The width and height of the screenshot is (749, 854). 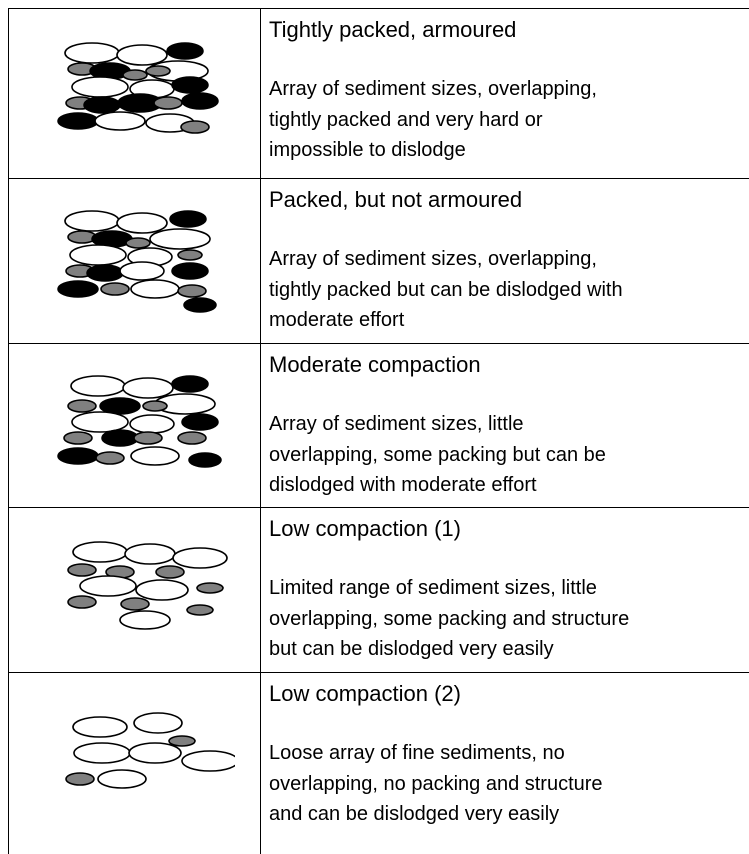 What do you see at coordinates (396, 199) in the screenshot?
I see `row-title: Packed, but not armoured` at bounding box center [396, 199].